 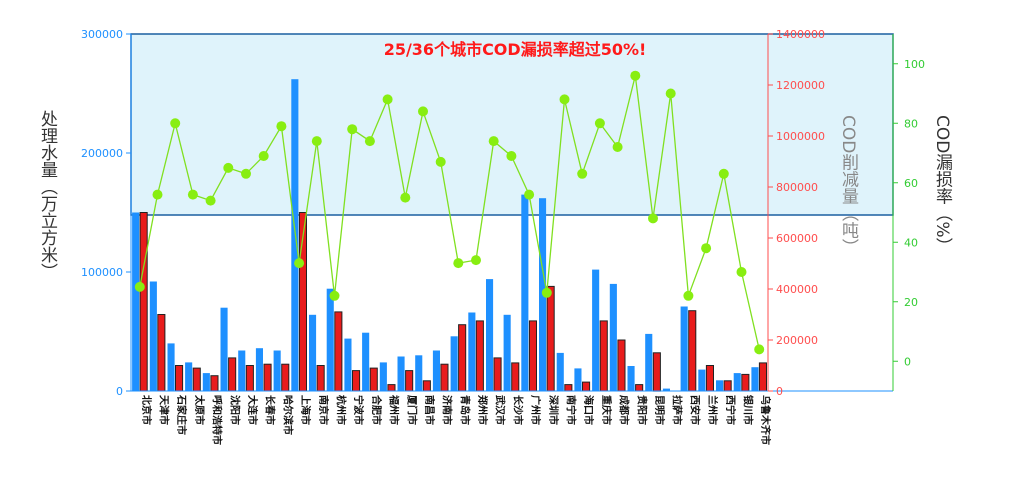 I want to click on x-tick-label-27: 成都市, so click(x=624, y=410).